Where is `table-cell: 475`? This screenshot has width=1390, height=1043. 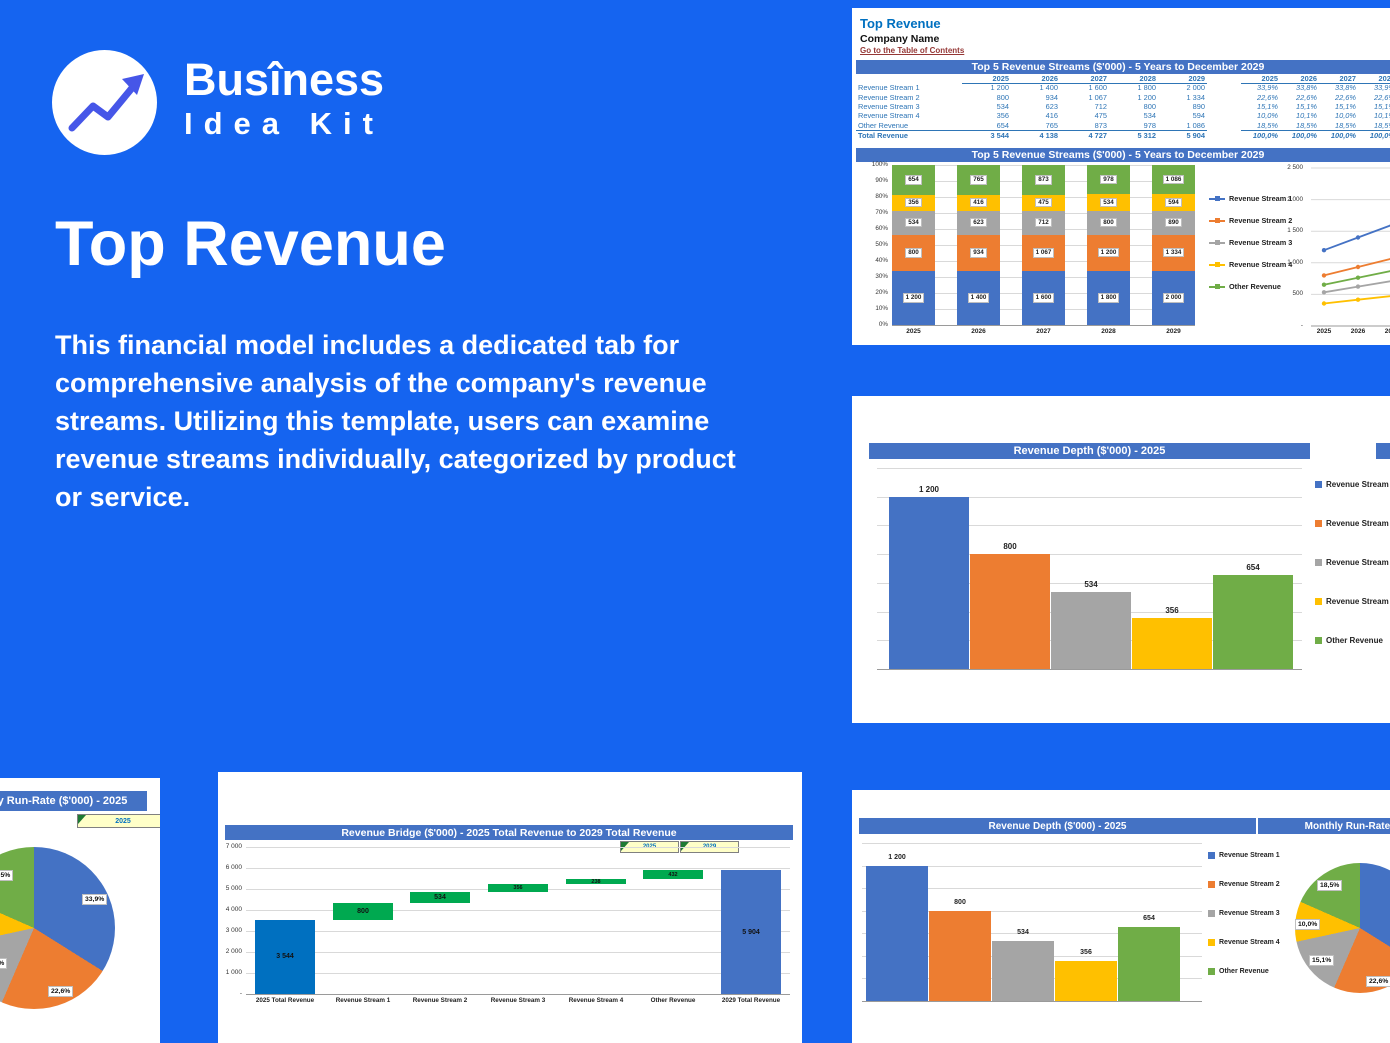 table-cell: 475 is located at coordinates (1100, 116).